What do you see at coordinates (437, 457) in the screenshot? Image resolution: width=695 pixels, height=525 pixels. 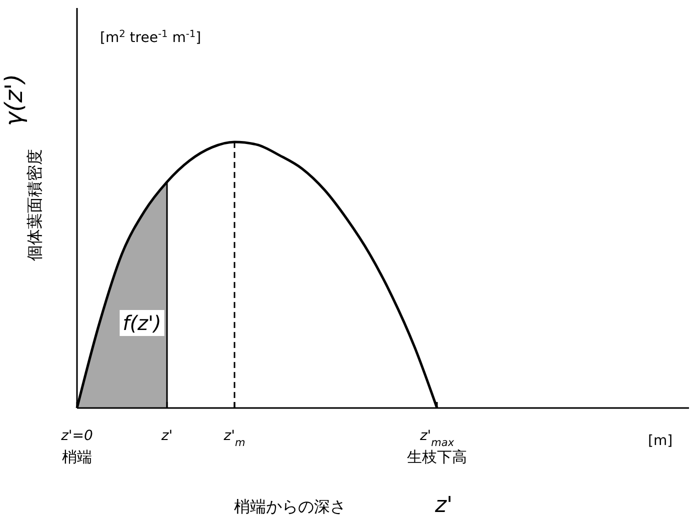 I see `annotation: 生枝下高` at bounding box center [437, 457].